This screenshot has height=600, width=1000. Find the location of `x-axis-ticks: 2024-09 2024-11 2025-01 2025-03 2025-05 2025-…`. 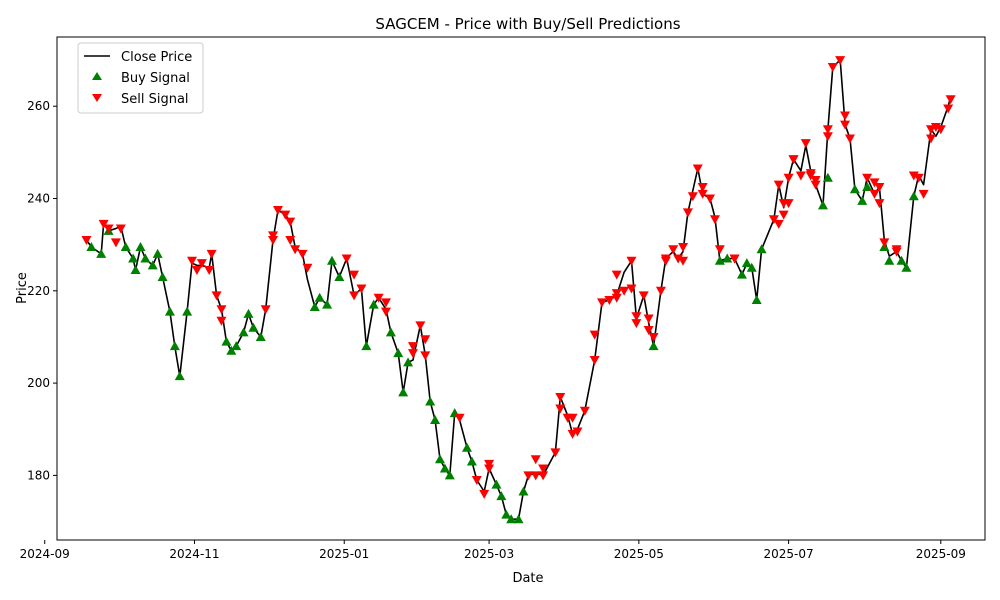

x-axis-ticks: 2024-09 2024-11 2025-01 2025-03 2025-05 2025-… is located at coordinates (493, 550).